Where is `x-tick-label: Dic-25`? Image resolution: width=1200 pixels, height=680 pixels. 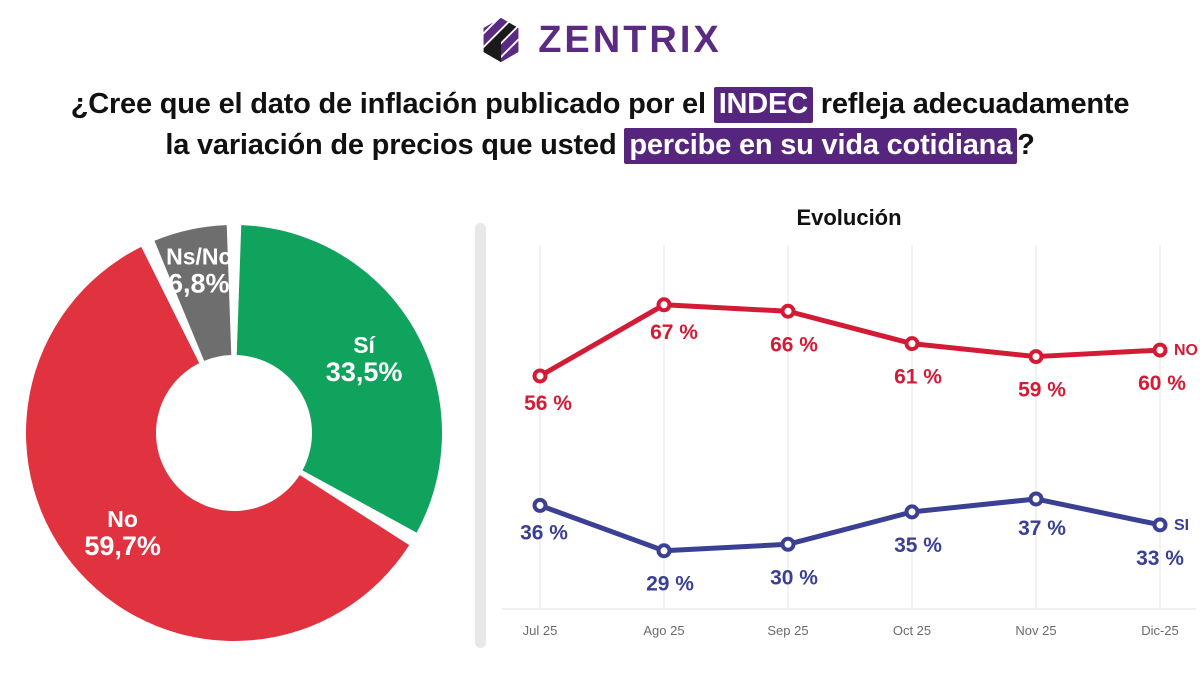
x-tick-label: Dic-25 is located at coordinates (1160, 630).